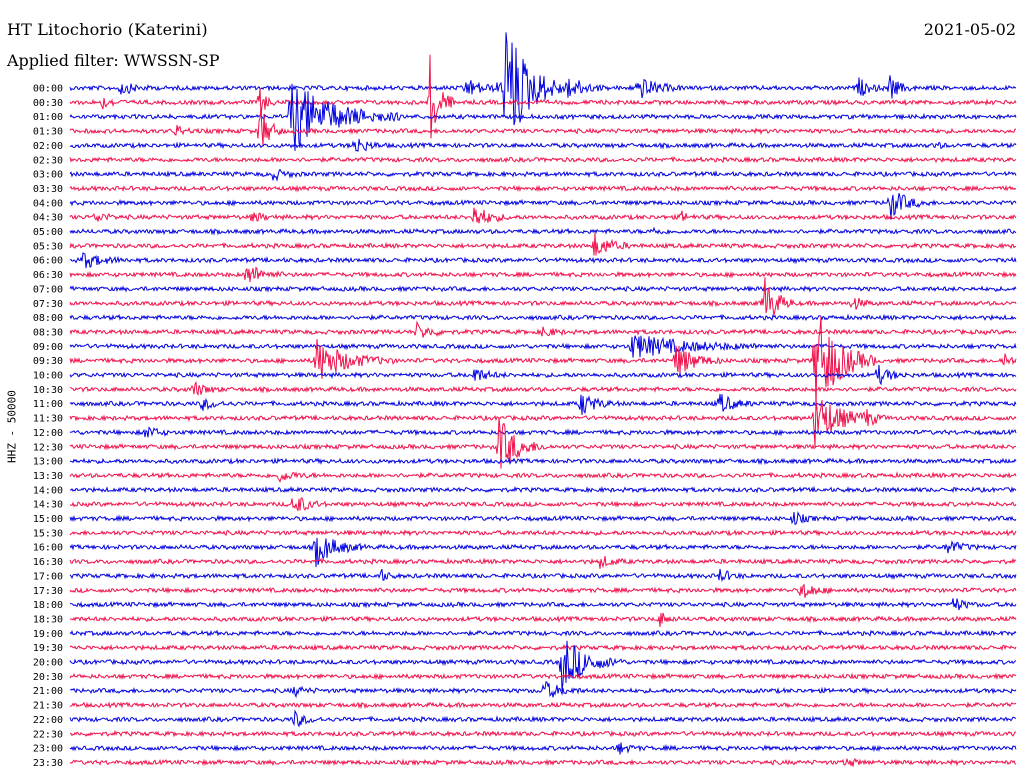 This screenshot has height=780, width=1024. I want to click on row-time-label: 02:00, so click(48, 146).